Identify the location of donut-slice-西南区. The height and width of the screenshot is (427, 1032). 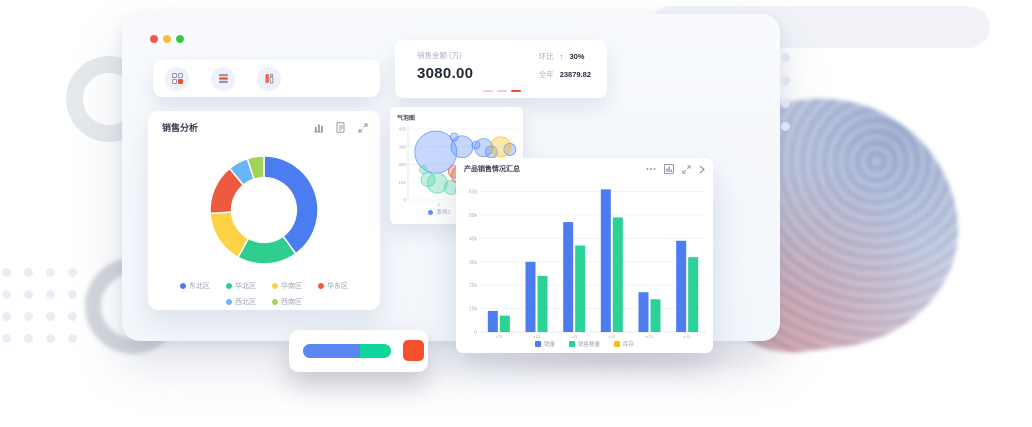
(255, 168).